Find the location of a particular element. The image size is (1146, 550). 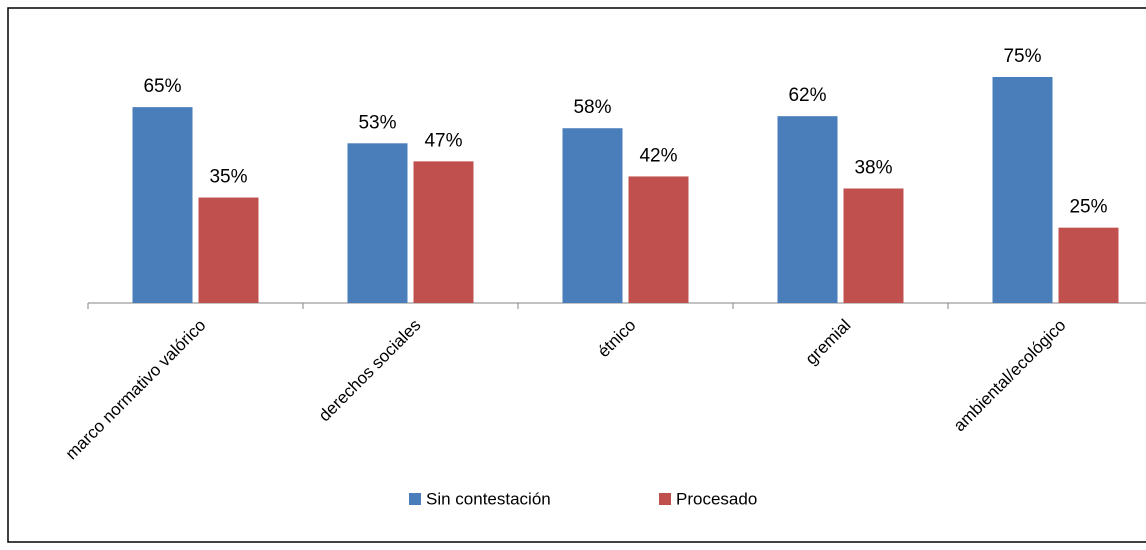

value-label: 47% is located at coordinates (443, 140).